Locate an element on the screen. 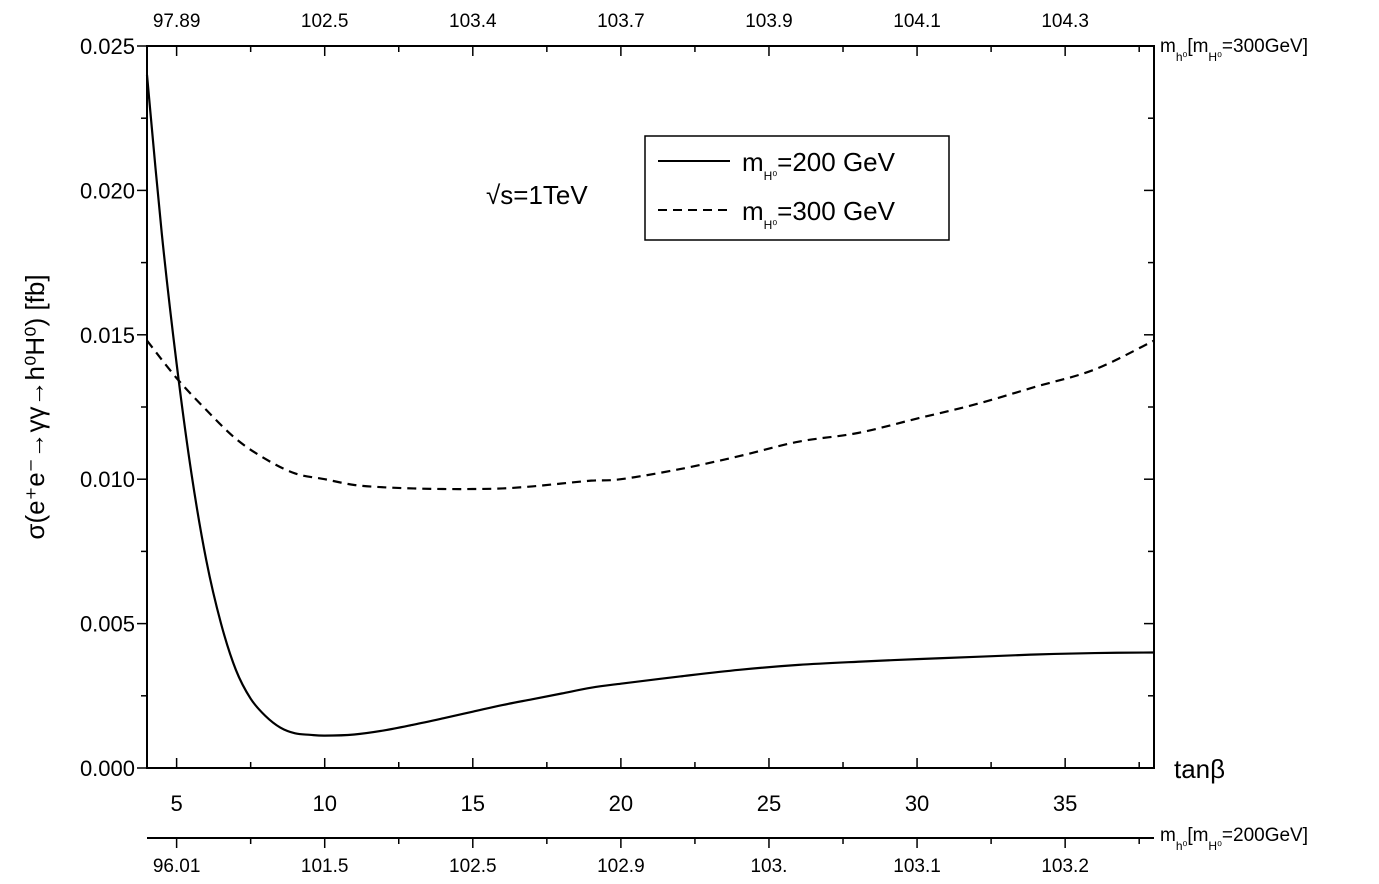 Image resolution: width=1379 pixels, height=884 pixels. bottom-tick-label: 96.01 is located at coordinates (177, 866).